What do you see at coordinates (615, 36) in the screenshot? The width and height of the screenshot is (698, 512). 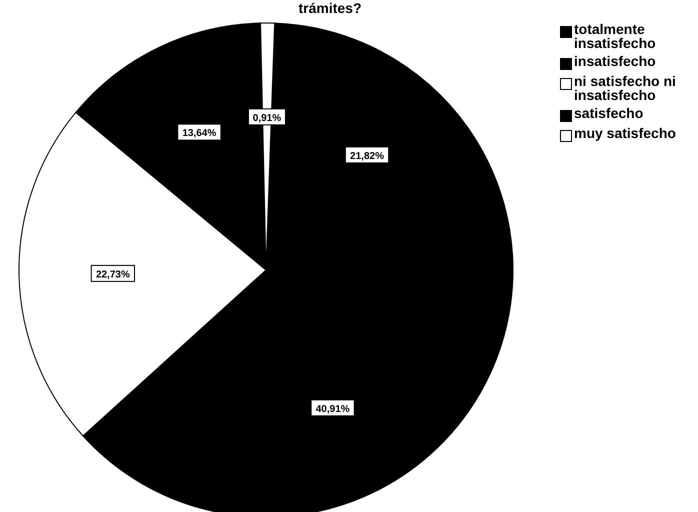 I see `legend-label: totalmente insatisfecho` at bounding box center [615, 36].